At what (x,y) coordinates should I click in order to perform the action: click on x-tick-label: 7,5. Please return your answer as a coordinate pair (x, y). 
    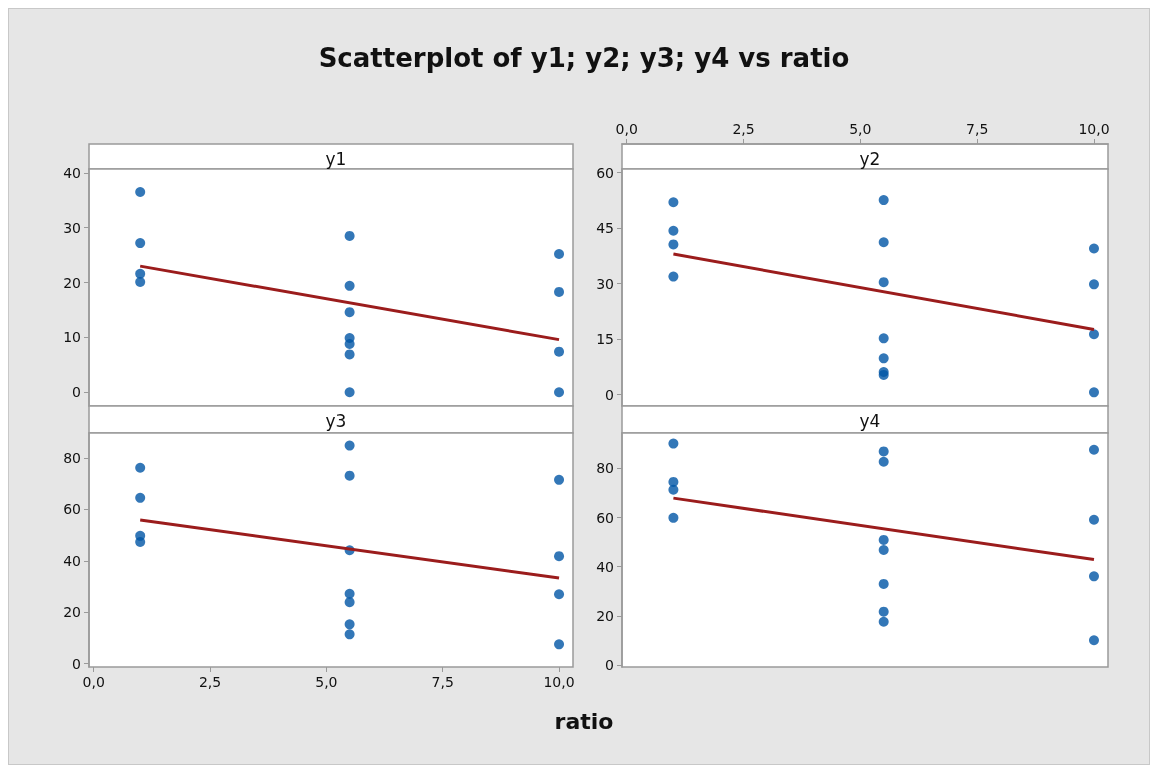
    Looking at the image, I should click on (442, 682).